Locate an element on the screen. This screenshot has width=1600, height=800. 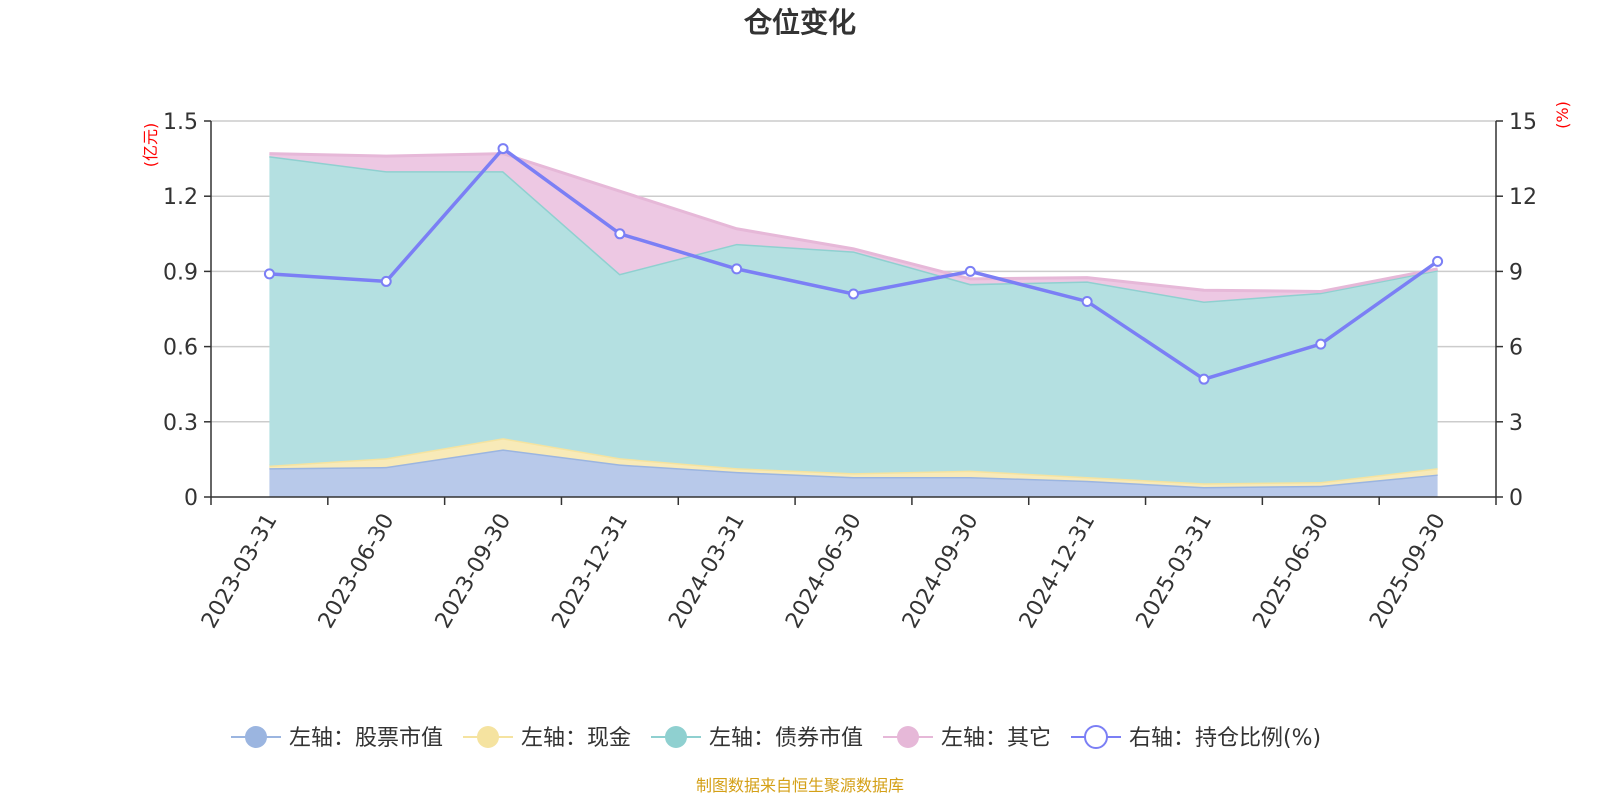
left-axis-tick-label: 0.9 is located at coordinates (180, 272).